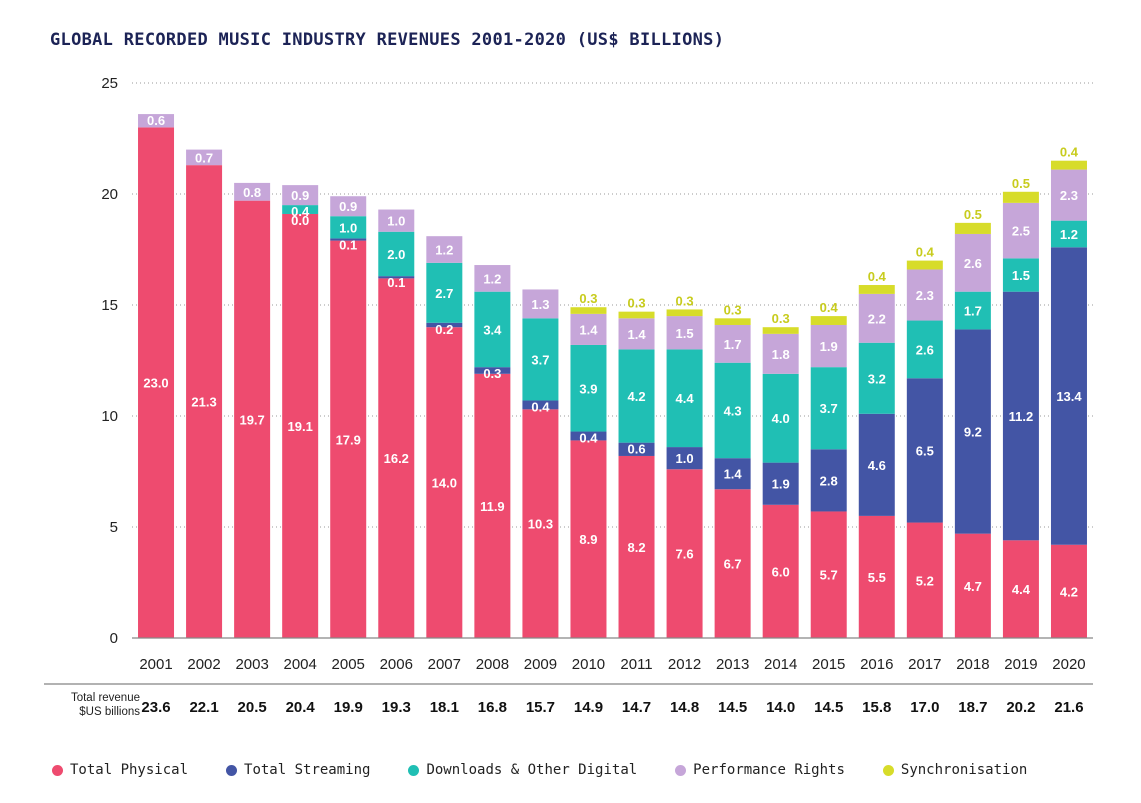 The image size is (1141, 803). I want to click on total-value: 18.1, so click(444, 707).